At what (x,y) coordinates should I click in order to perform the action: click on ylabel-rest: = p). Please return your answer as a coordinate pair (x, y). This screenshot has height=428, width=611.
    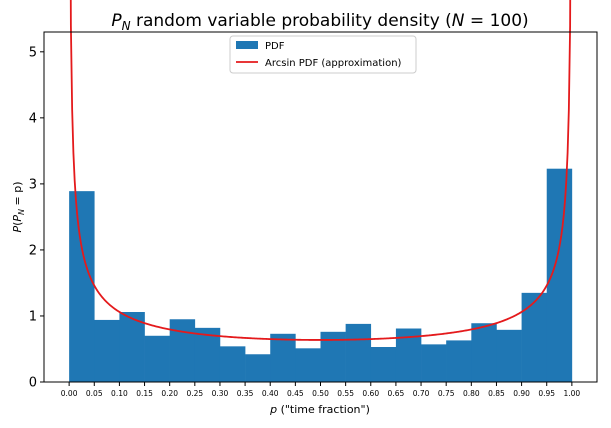
    Looking at the image, I should click on (17, 194).